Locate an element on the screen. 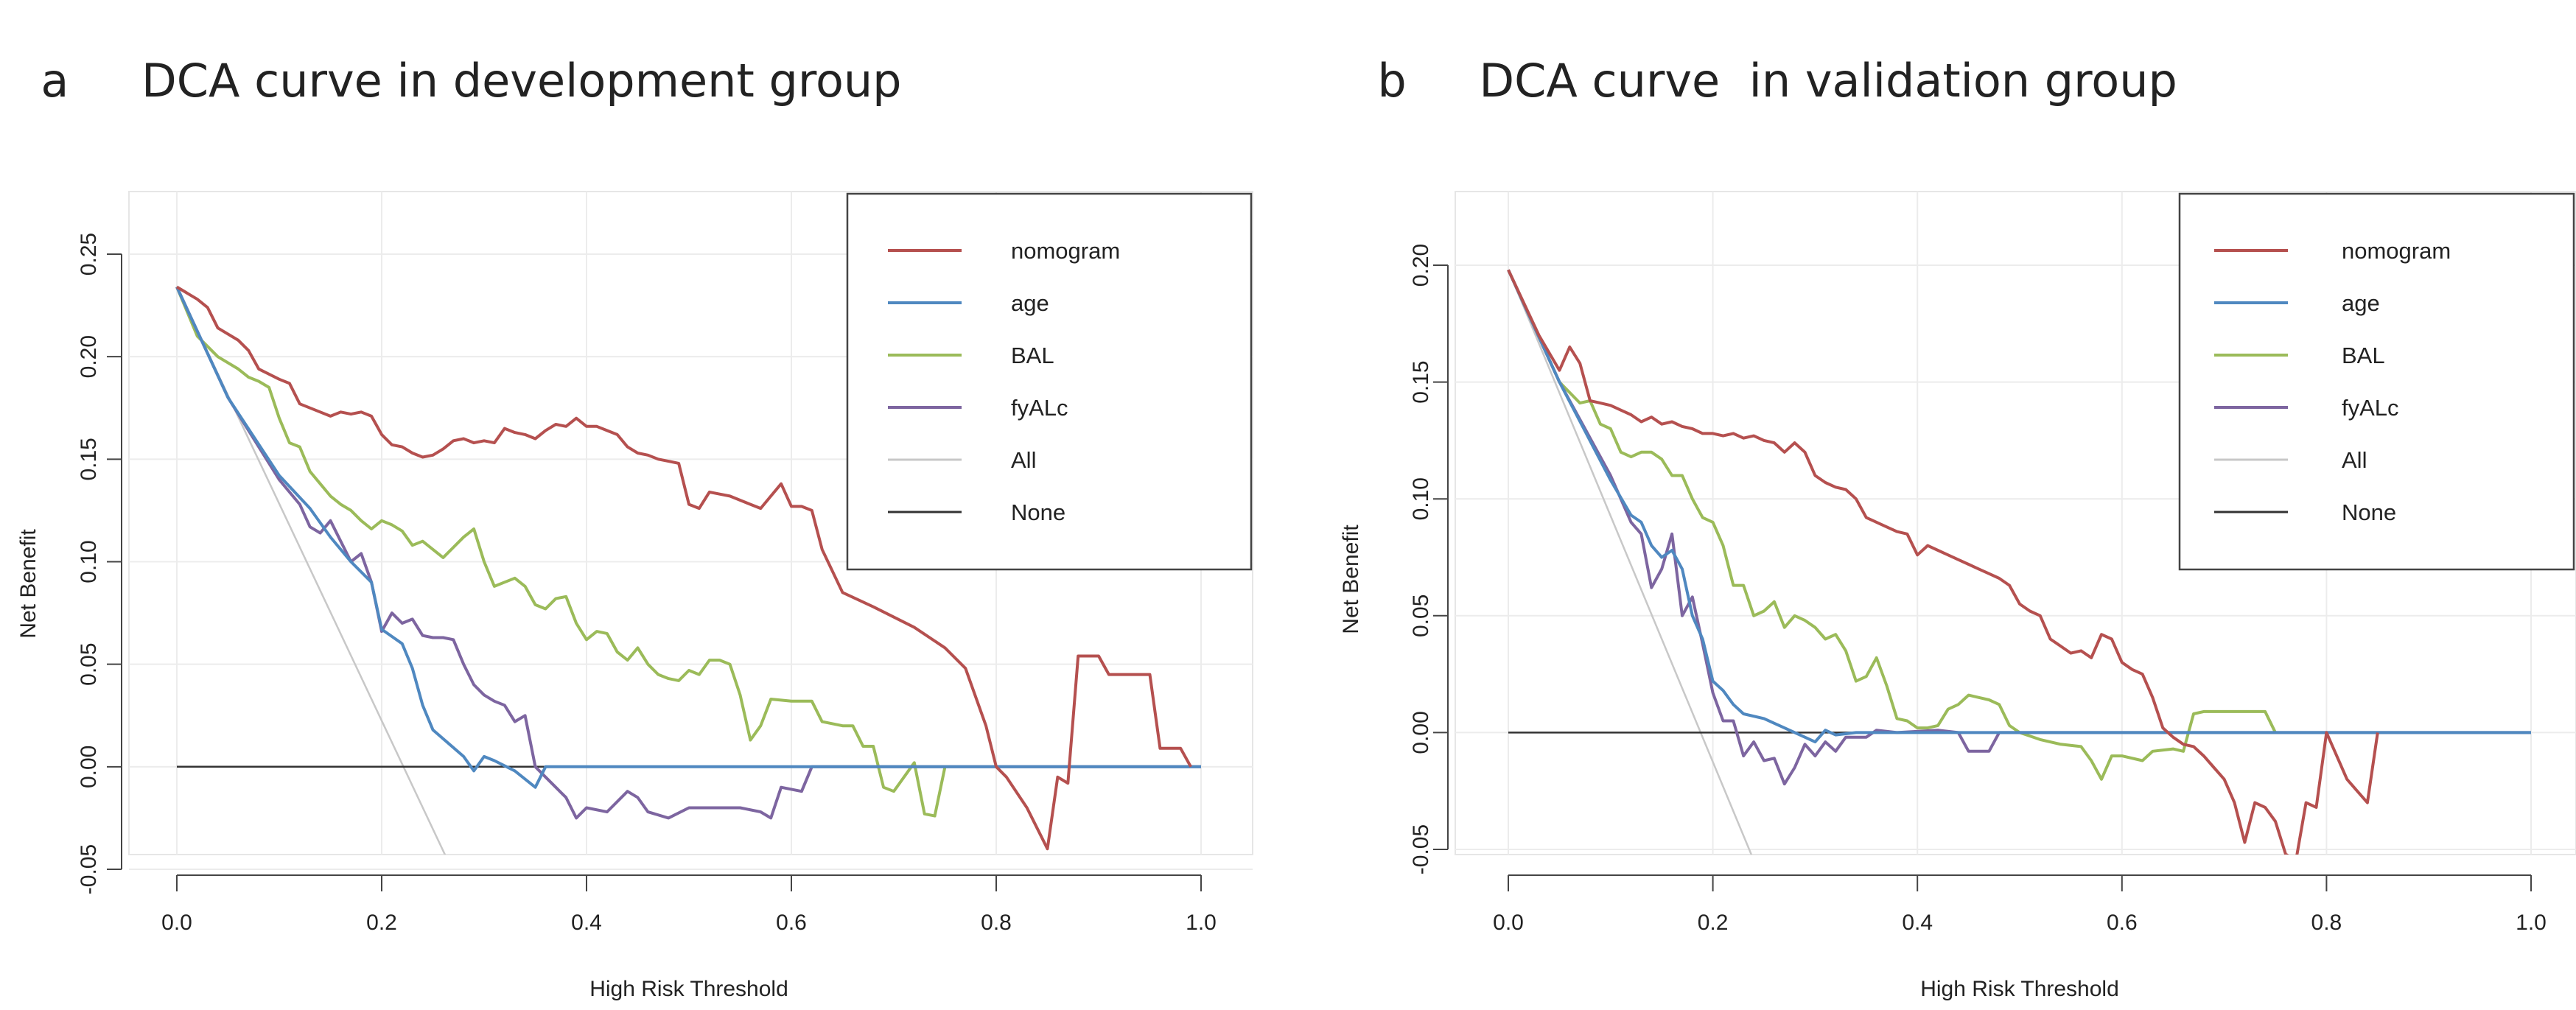  panel-title-a: a DCA curve in development group is located at coordinates (457, 54).